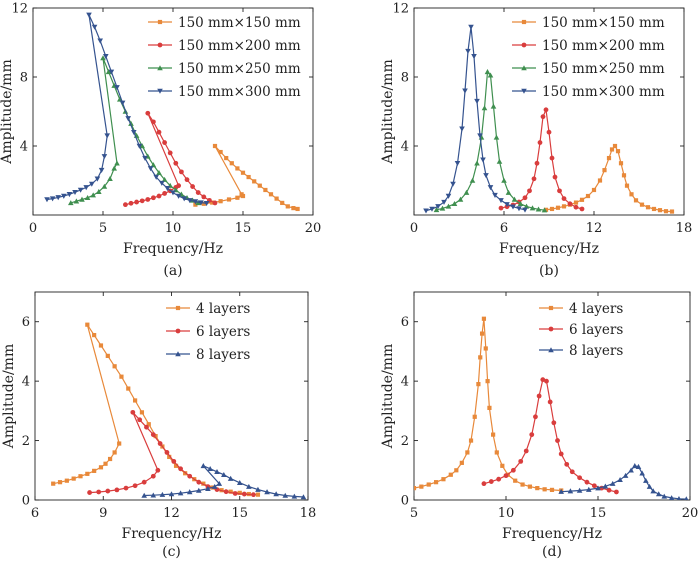 The height and width of the screenshot is (565, 700). What do you see at coordinates (596, 351) in the screenshot?
I see `legend-label: 8 layers` at bounding box center [596, 351].